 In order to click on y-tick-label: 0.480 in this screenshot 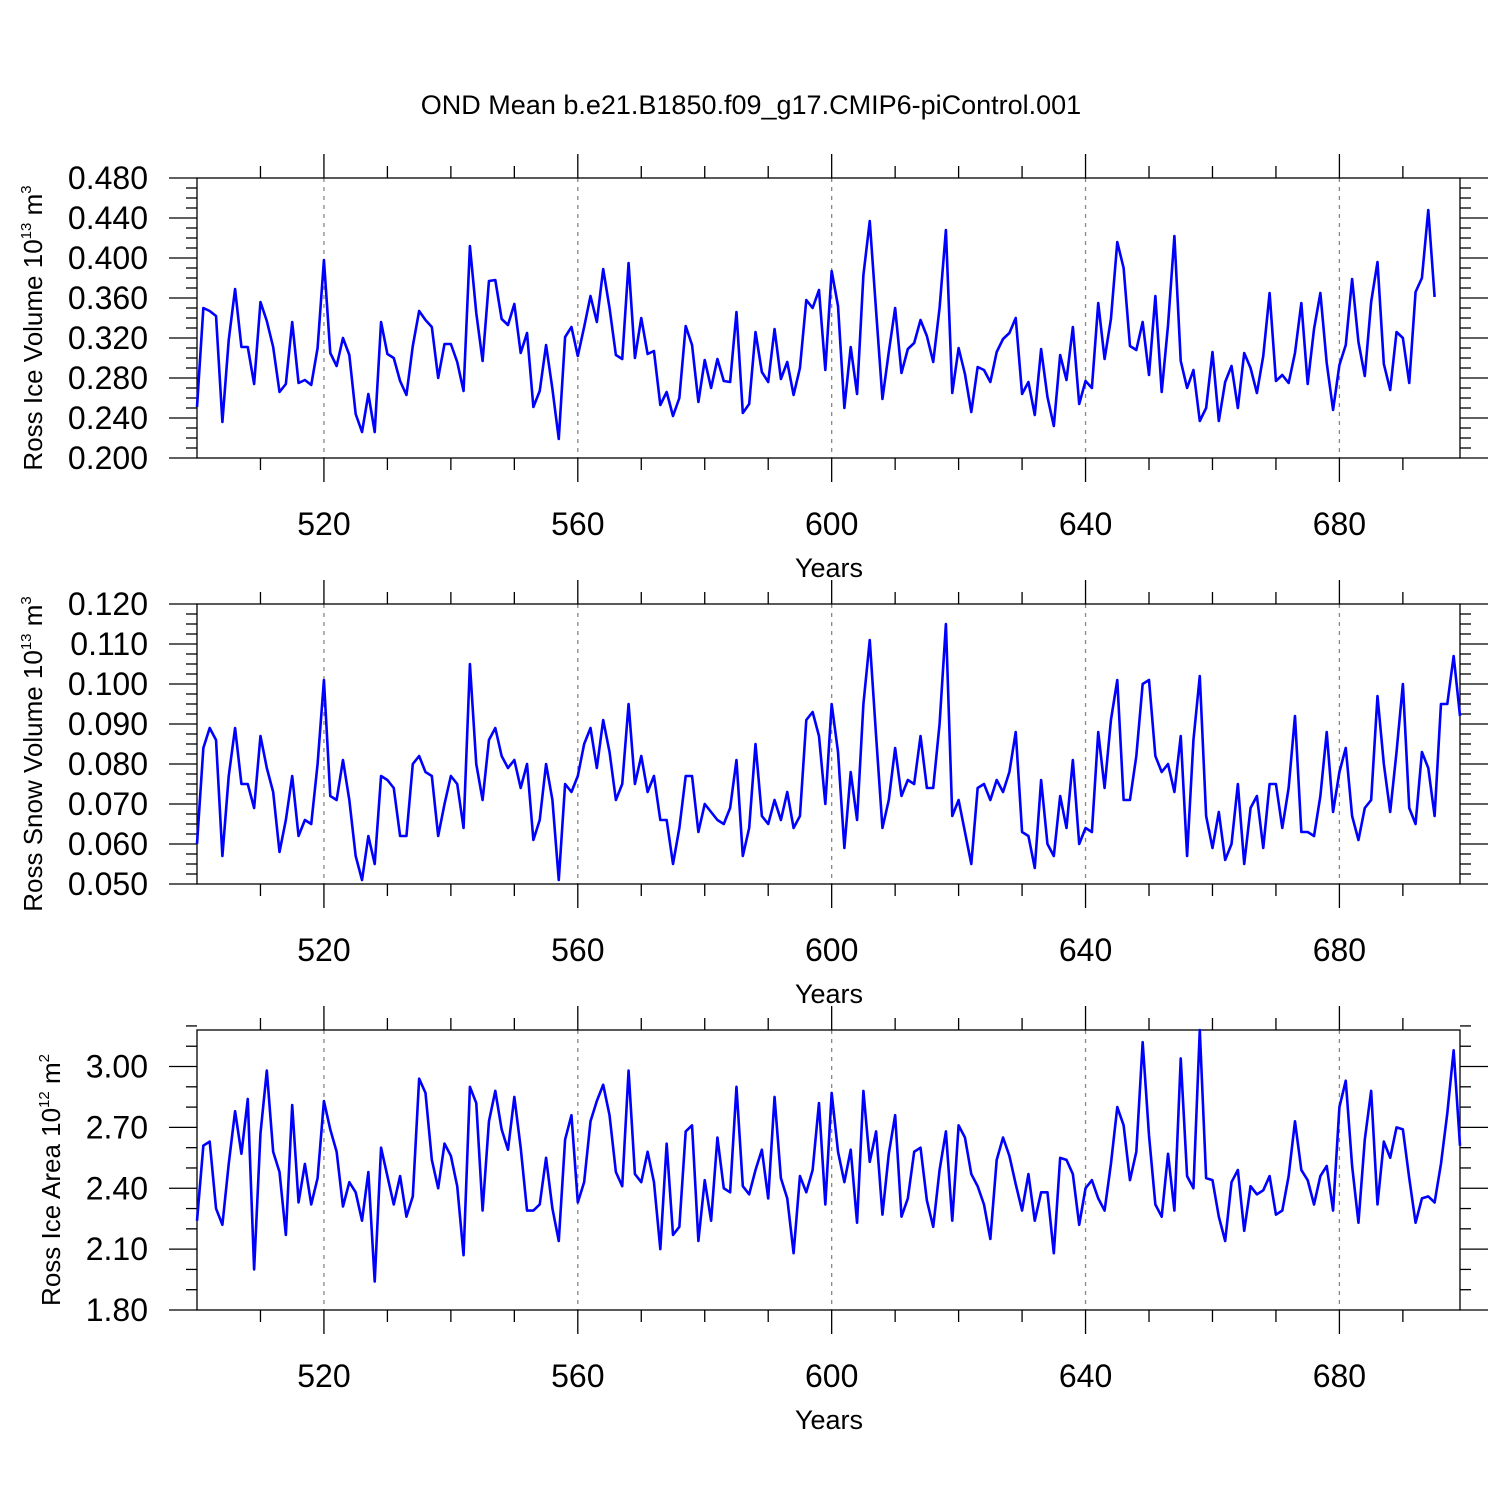, I will do `click(108, 178)`.